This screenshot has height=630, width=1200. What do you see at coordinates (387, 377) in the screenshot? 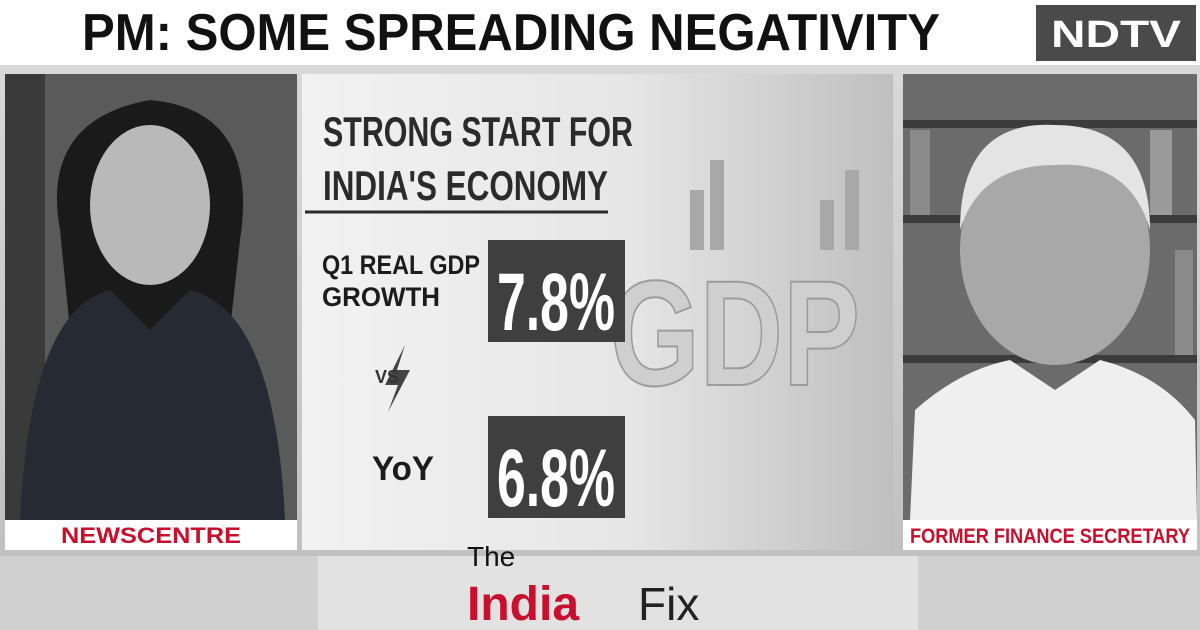
I see `versus: VS` at bounding box center [387, 377].